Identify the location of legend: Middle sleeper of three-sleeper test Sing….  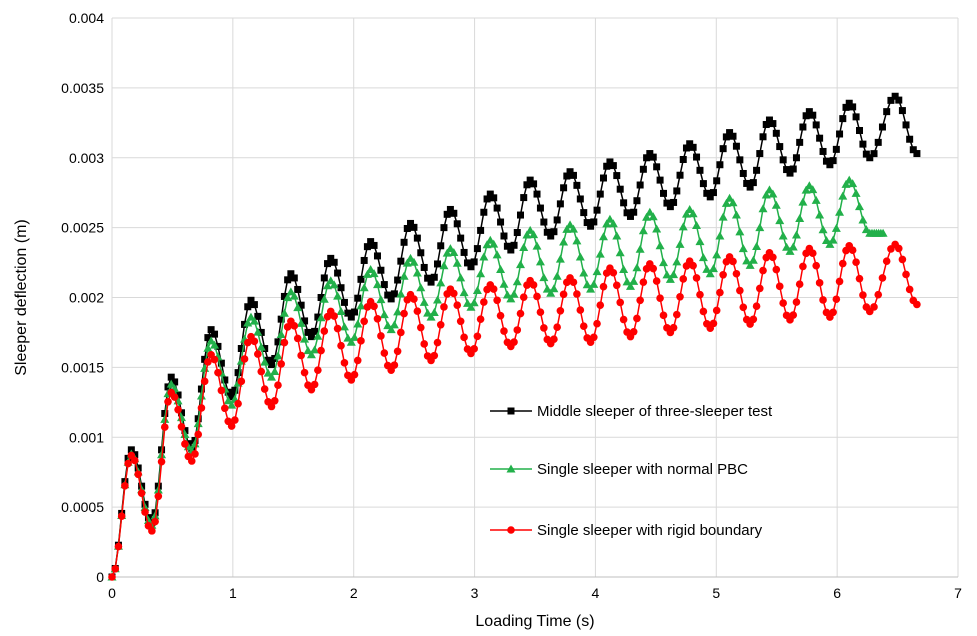
(631, 471).